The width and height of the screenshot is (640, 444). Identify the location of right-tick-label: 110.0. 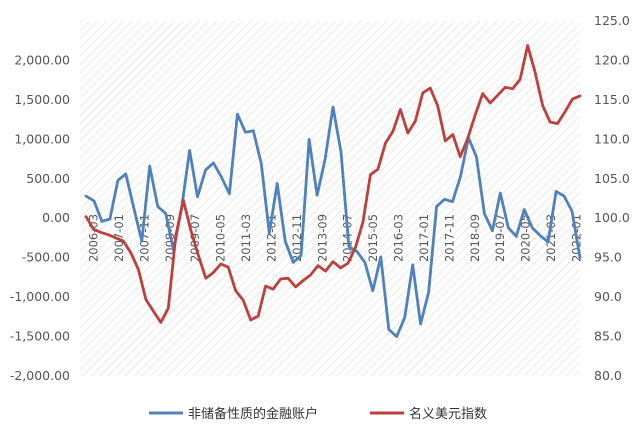
(612, 138).